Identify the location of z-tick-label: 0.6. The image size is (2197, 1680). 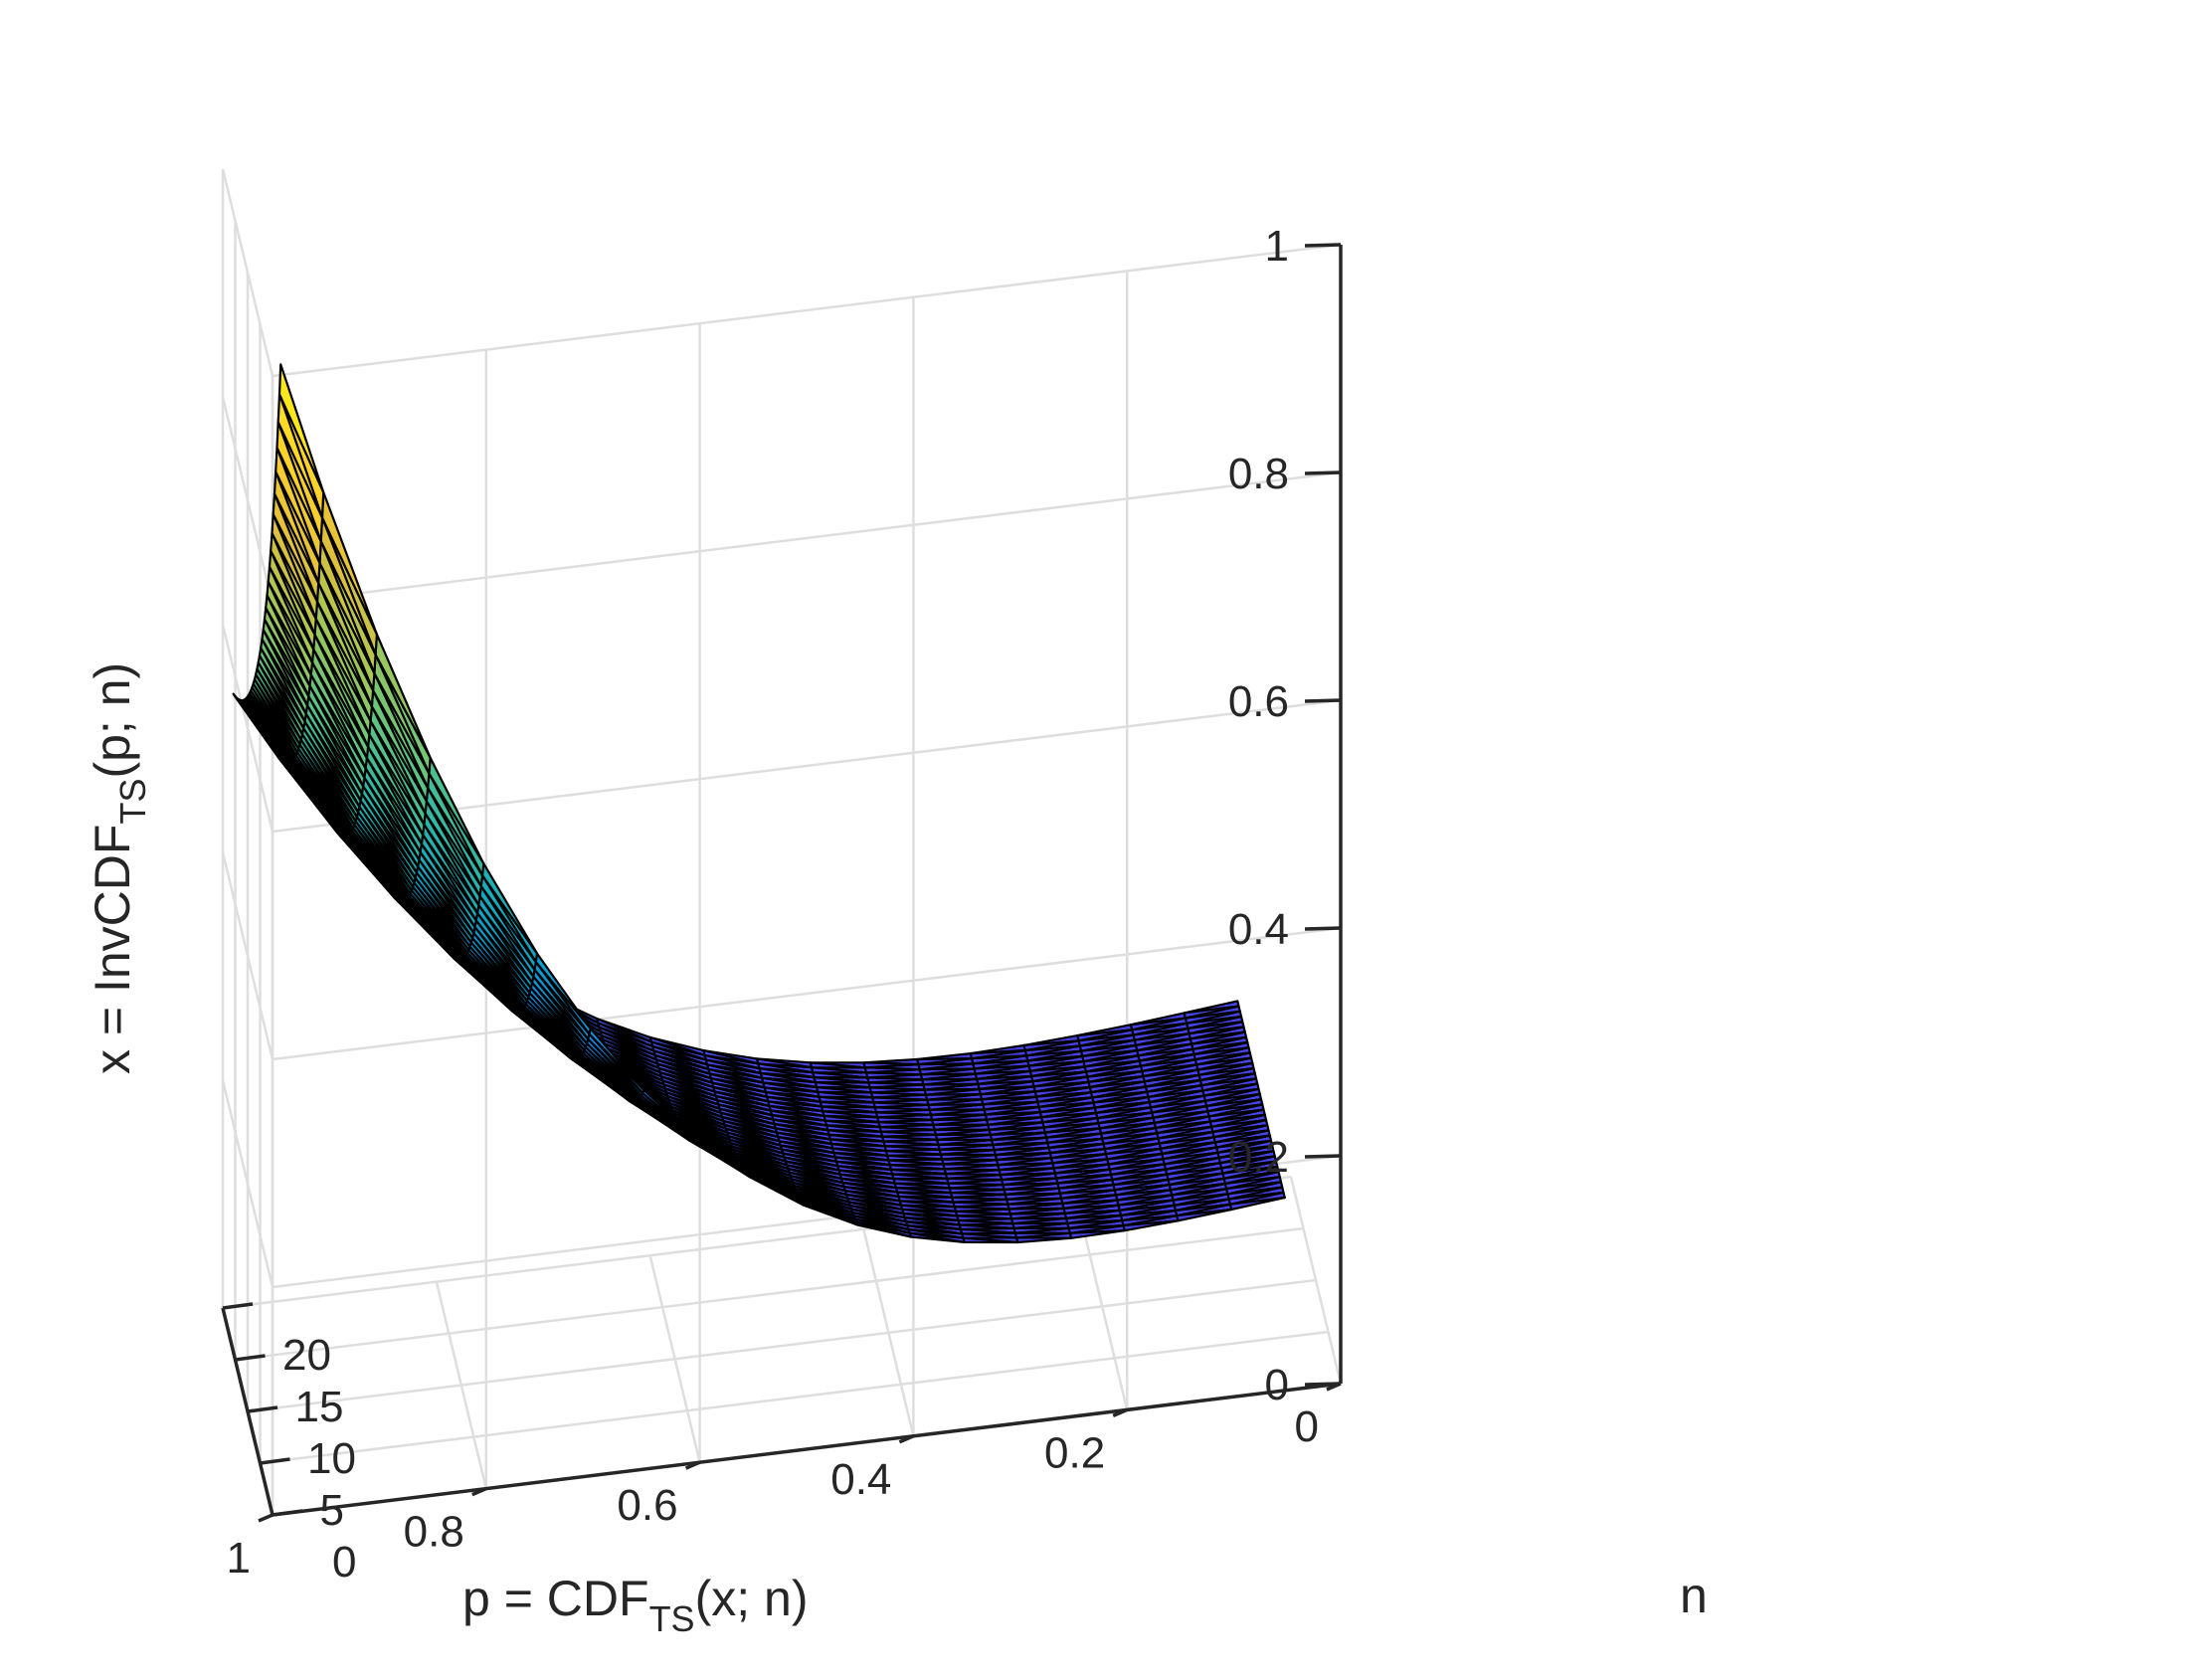
(1258, 701).